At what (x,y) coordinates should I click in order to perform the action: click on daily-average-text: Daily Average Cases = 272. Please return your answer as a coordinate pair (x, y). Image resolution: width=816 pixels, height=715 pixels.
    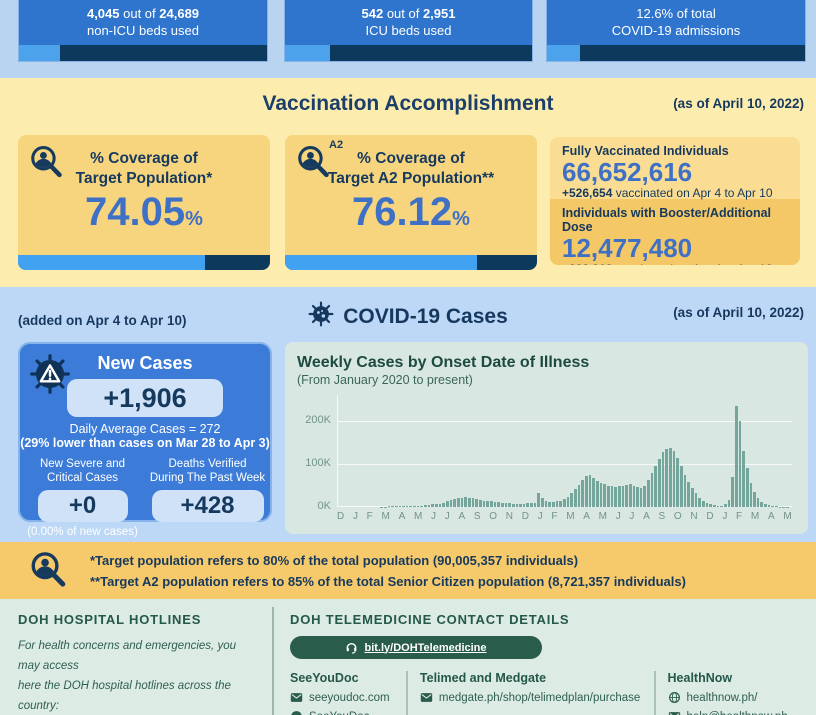
    Looking at the image, I should click on (145, 429).